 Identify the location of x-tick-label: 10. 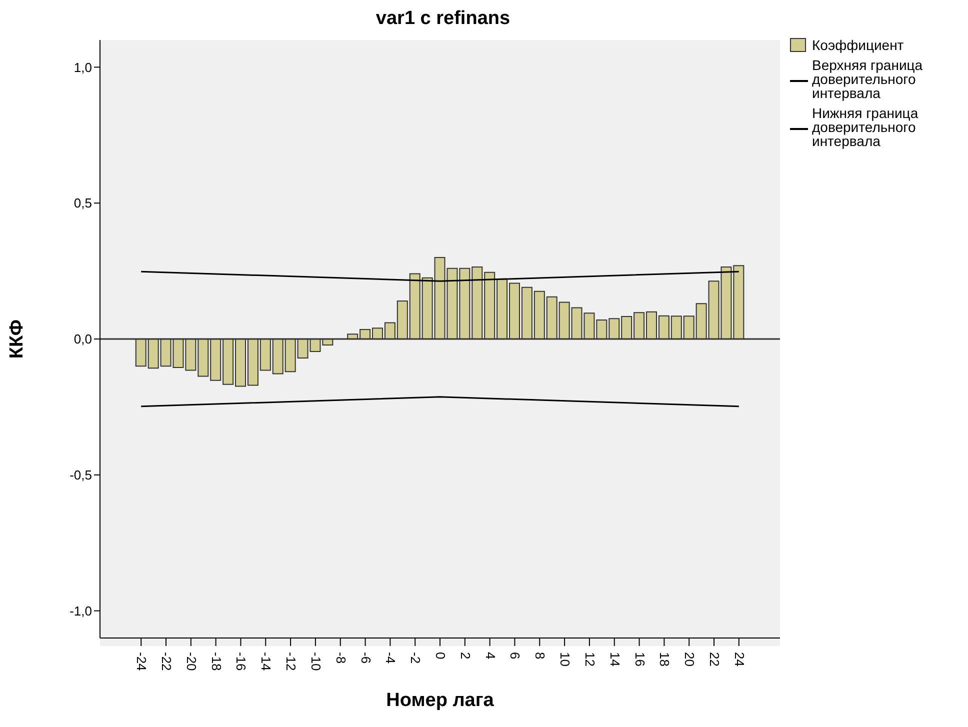
(565, 659).